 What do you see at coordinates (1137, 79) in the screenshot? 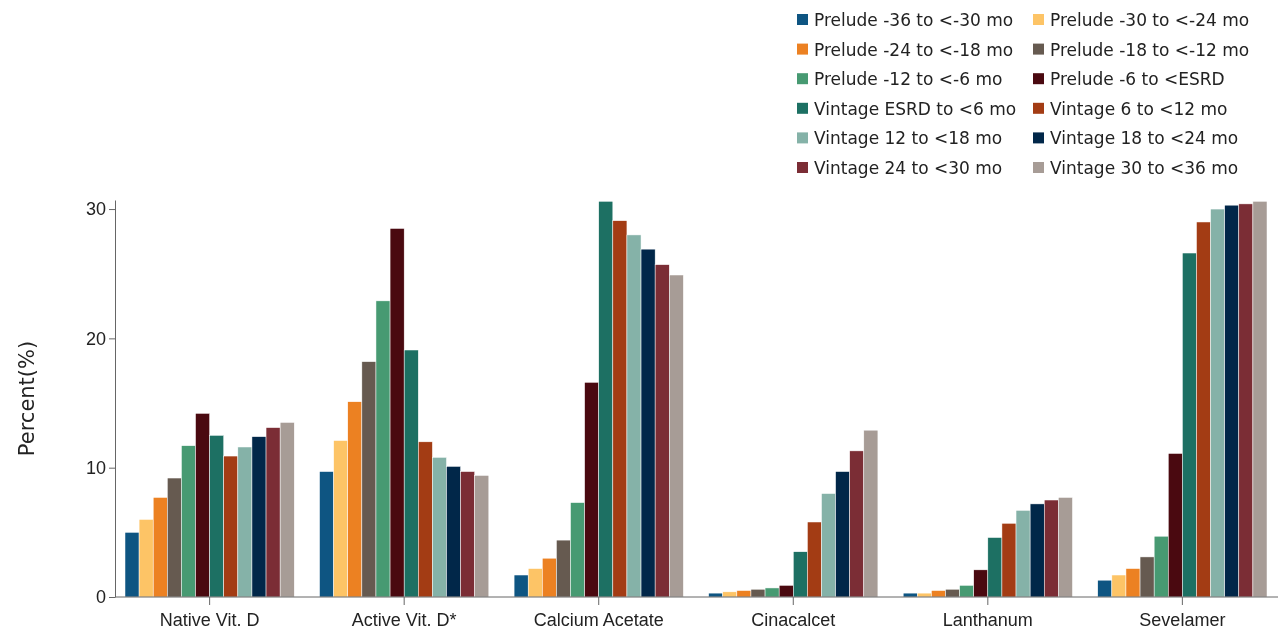
I see `legend-label: Prelude -6 to <ESRD` at bounding box center [1137, 79].